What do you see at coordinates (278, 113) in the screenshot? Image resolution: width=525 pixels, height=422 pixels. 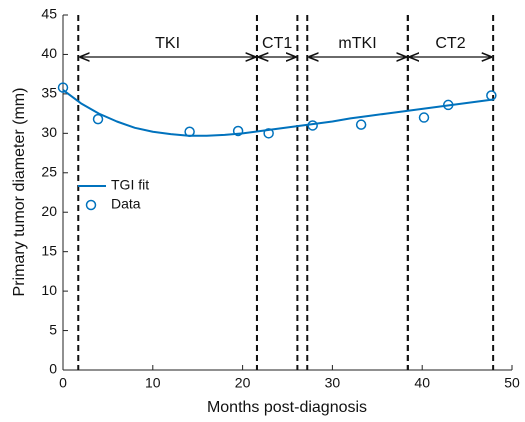 I see `fit-line` at bounding box center [278, 113].